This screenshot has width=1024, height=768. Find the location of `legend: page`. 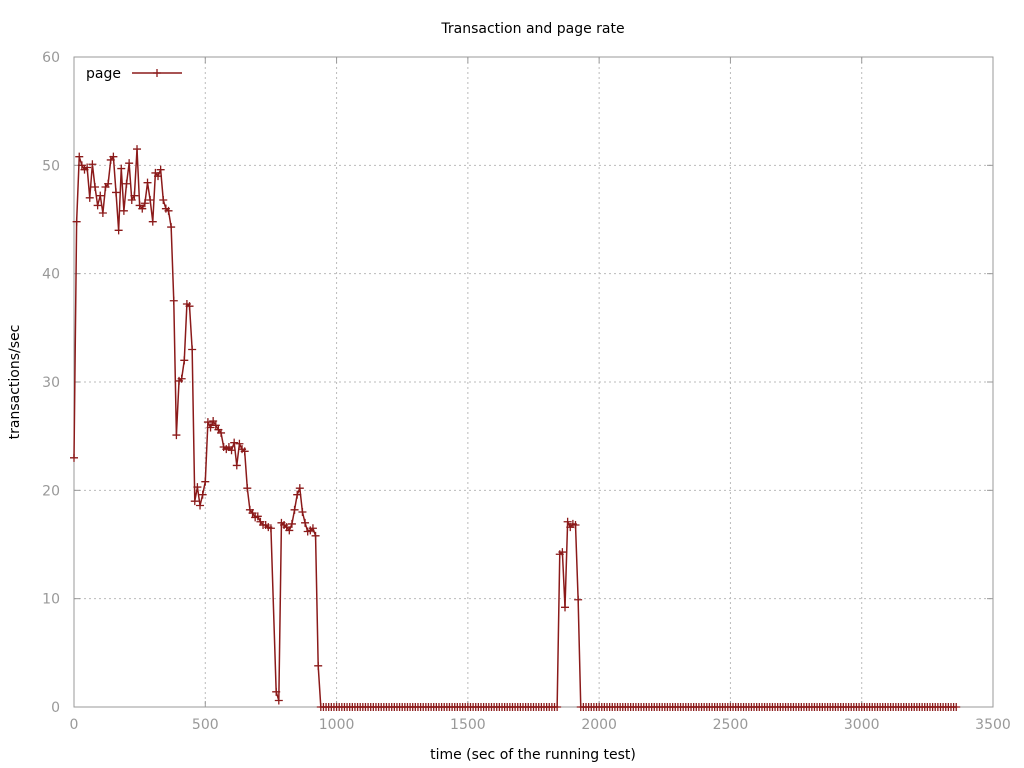

legend: page is located at coordinates (134, 74).